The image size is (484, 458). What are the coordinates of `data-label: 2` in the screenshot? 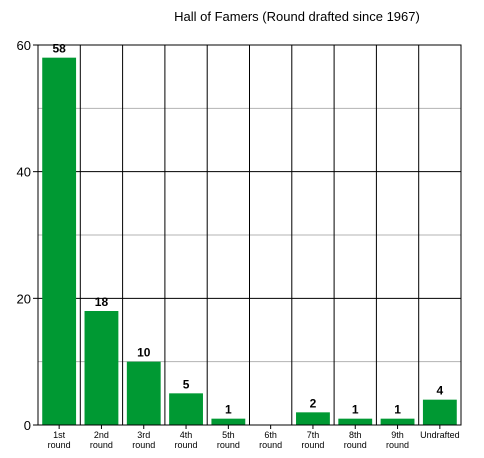 It's located at (313, 403).